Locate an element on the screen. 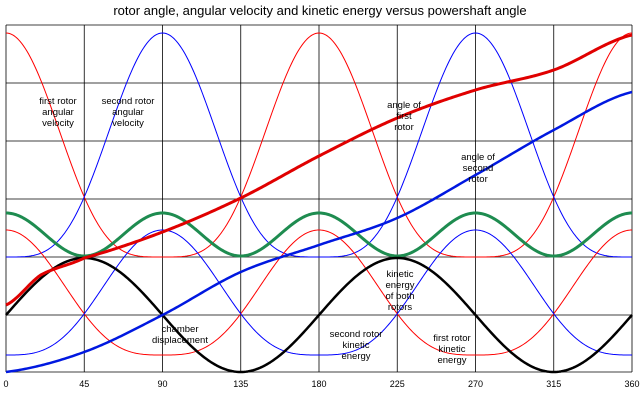 This screenshot has width=640, height=400. annotation-kinetic-energy-of-both-rotors: rotors is located at coordinates (400, 307).